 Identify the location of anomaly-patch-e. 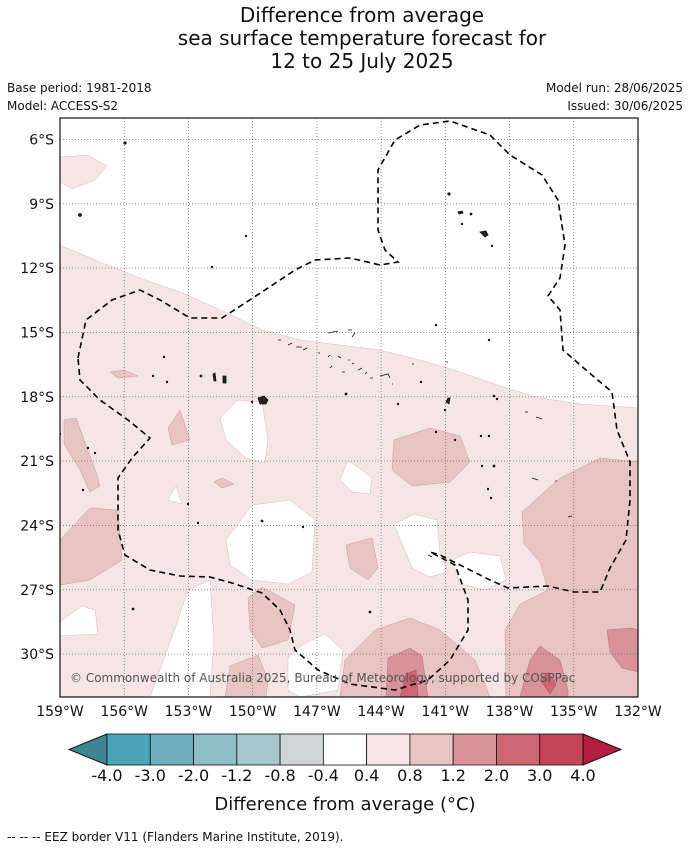
(246, 675).